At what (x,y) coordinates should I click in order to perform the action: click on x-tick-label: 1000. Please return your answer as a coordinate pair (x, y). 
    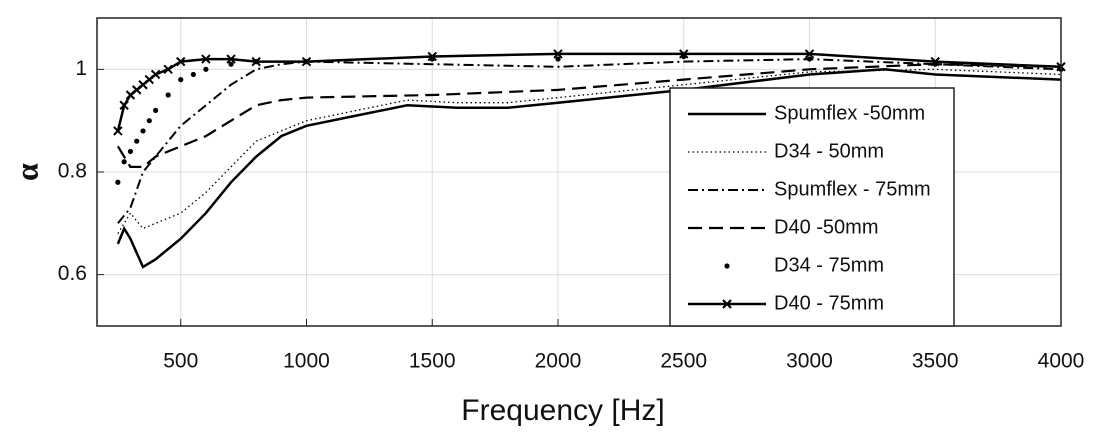
    Looking at the image, I should click on (306, 361).